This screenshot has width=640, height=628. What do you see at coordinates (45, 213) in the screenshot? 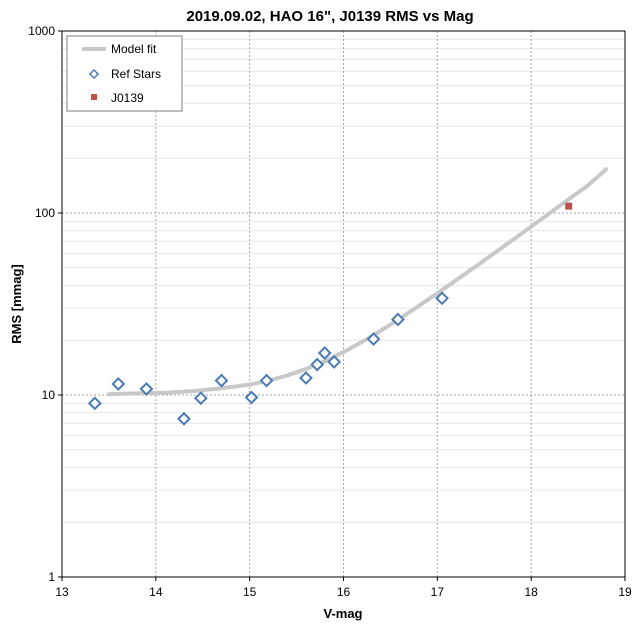
I see `y-tick-label: 100` at bounding box center [45, 213].